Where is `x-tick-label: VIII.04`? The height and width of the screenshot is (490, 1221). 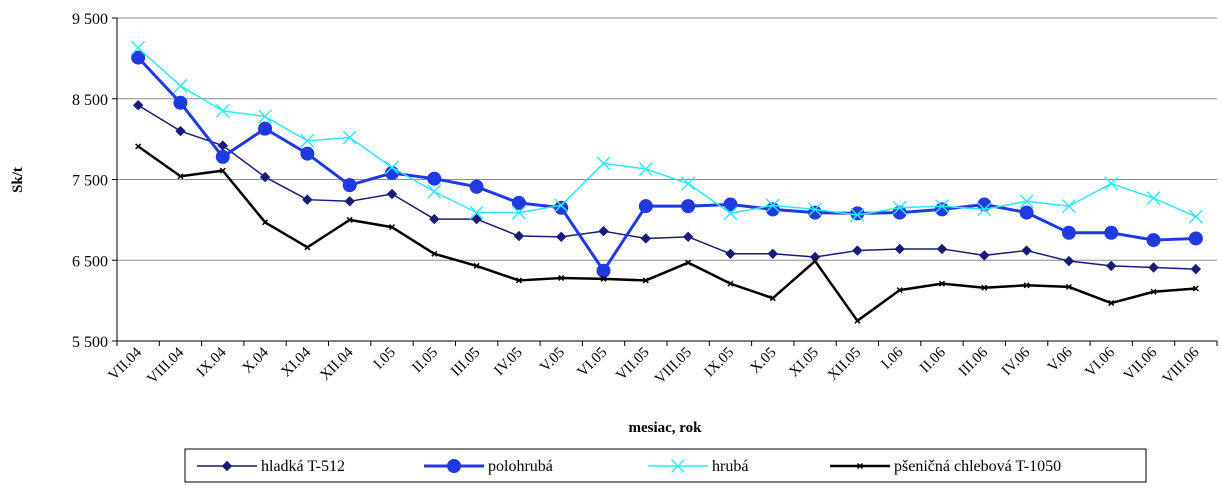
x-tick-label: VIII.04 is located at coordinates (165, 365).